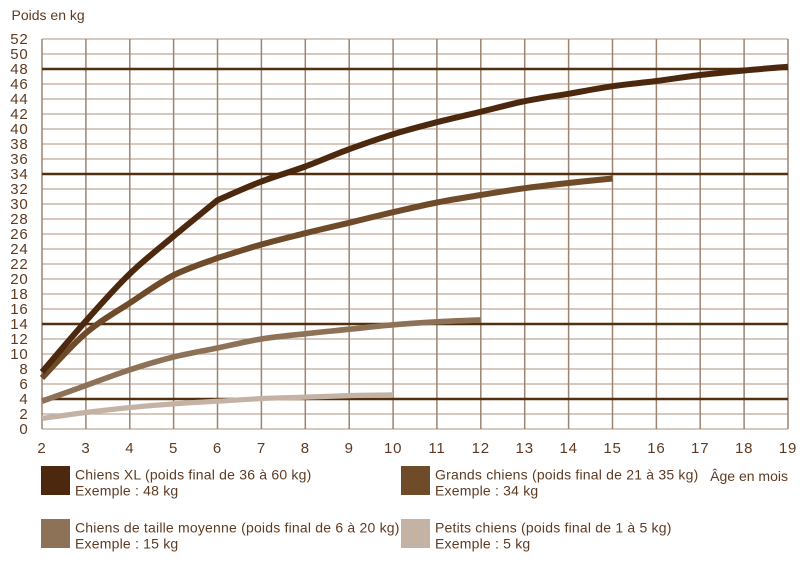  What do you see at coordinates (19, 189) in the screenshot?
I see `svg-text: 32` at bounding box center [19, 189].